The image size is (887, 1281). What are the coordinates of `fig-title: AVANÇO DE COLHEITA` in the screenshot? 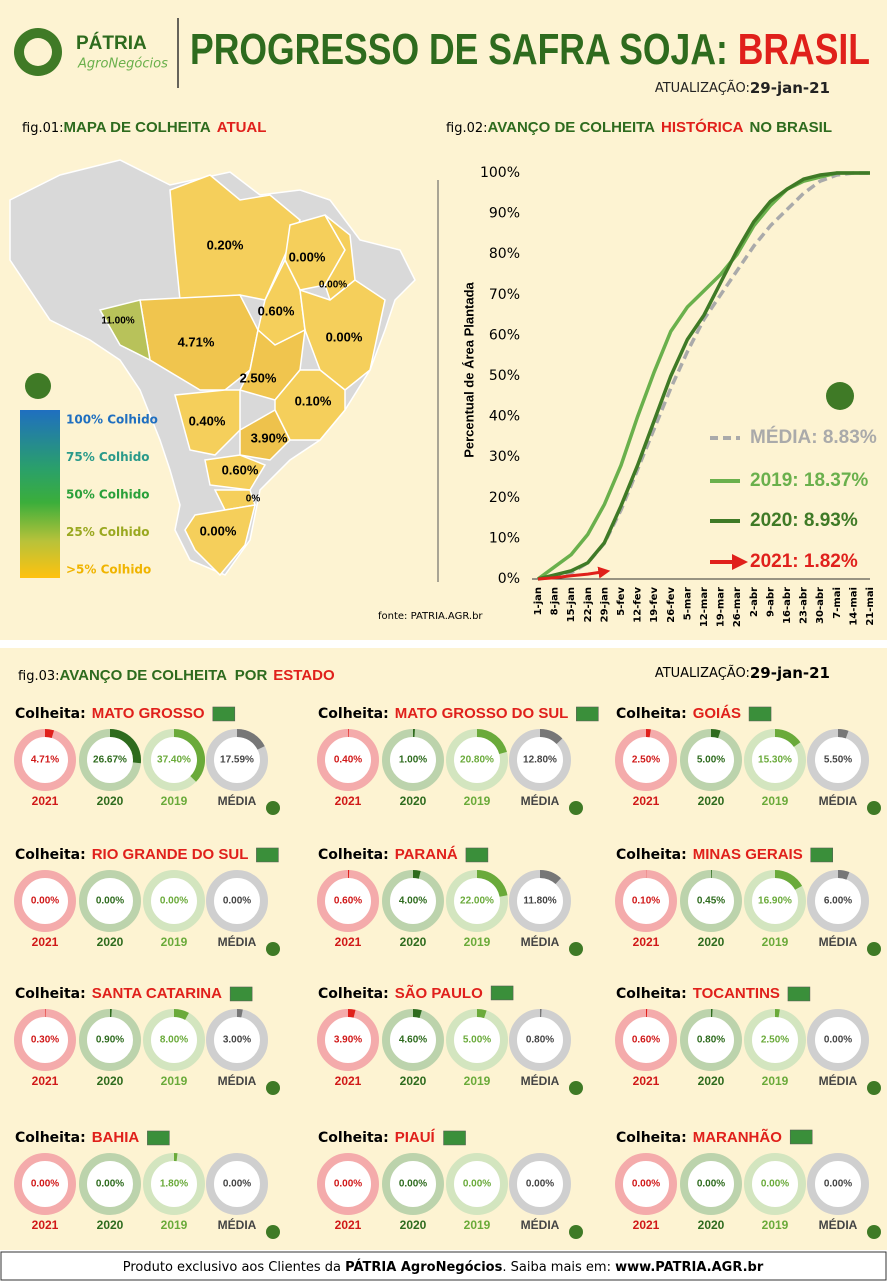 It's located at (572, 127).